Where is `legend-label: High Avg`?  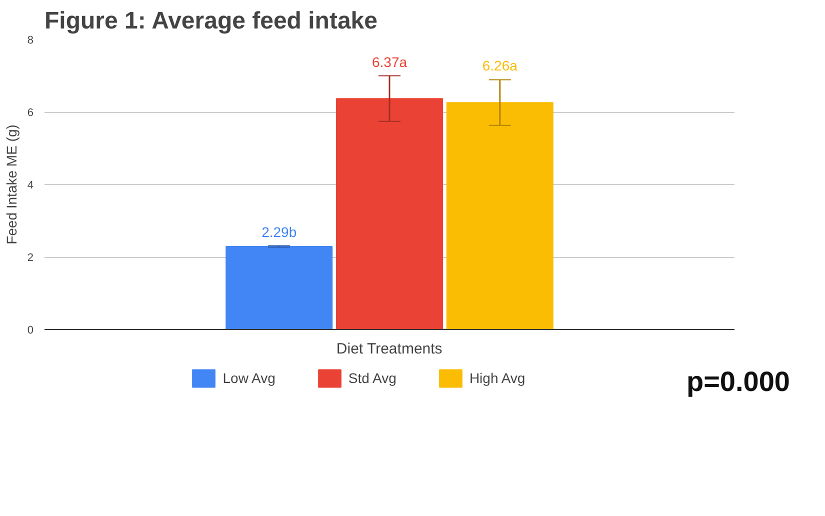 legend-label: High Avg is located at coordinates (497, 378).